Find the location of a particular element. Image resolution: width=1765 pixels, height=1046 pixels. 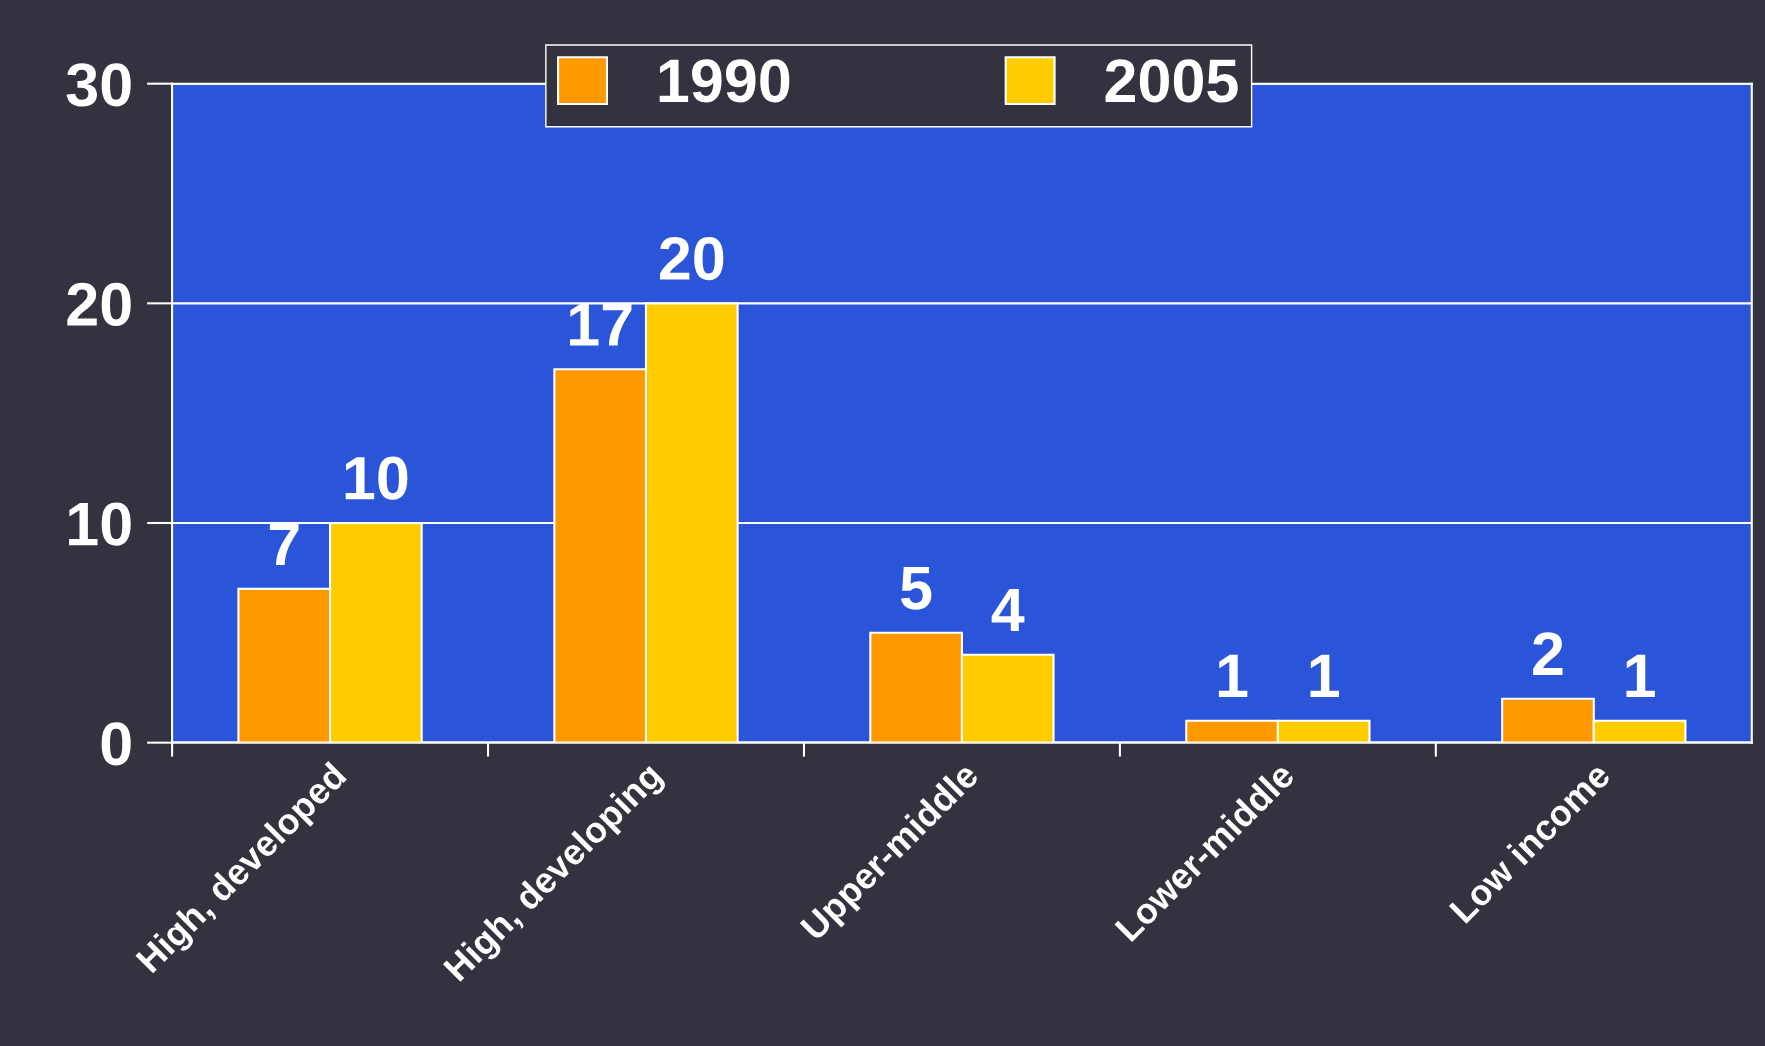

legend-label: 2005 is located at coordinates (1171, 81).